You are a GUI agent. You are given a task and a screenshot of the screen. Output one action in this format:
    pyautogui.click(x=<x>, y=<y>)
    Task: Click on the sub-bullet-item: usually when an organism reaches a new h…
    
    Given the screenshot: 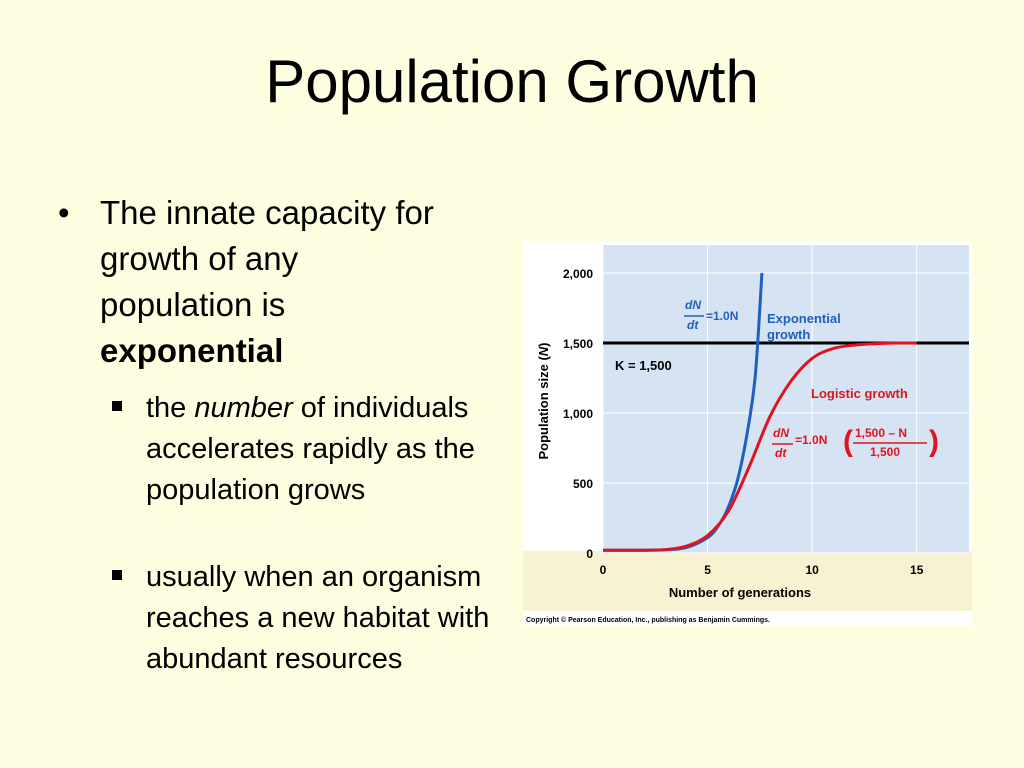 What is the action you would take?
    pyautogui.click(x=302, y=618)
    